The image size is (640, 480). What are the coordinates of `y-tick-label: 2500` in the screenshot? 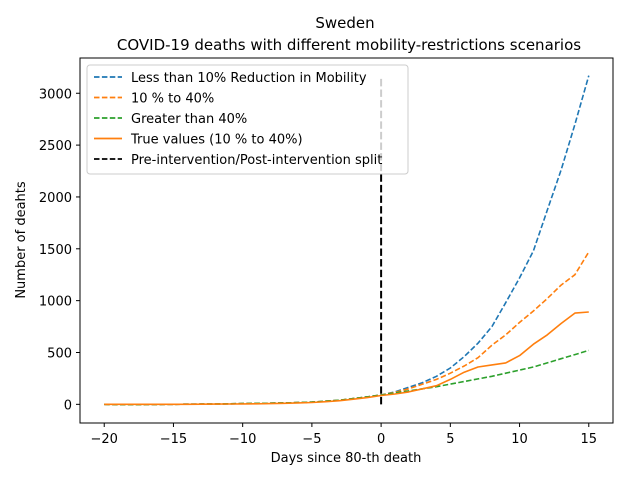 It's located at (55, 146).